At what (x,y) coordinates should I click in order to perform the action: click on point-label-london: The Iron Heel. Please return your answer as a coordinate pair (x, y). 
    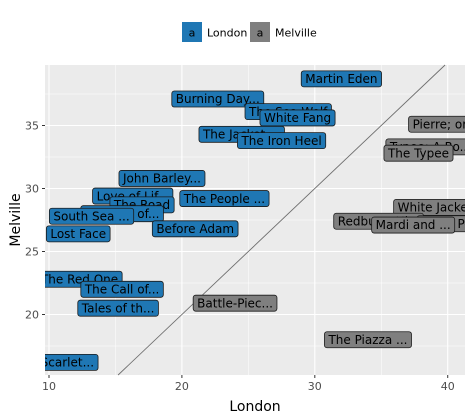
    Looking at the image, I should click on (282, 141).